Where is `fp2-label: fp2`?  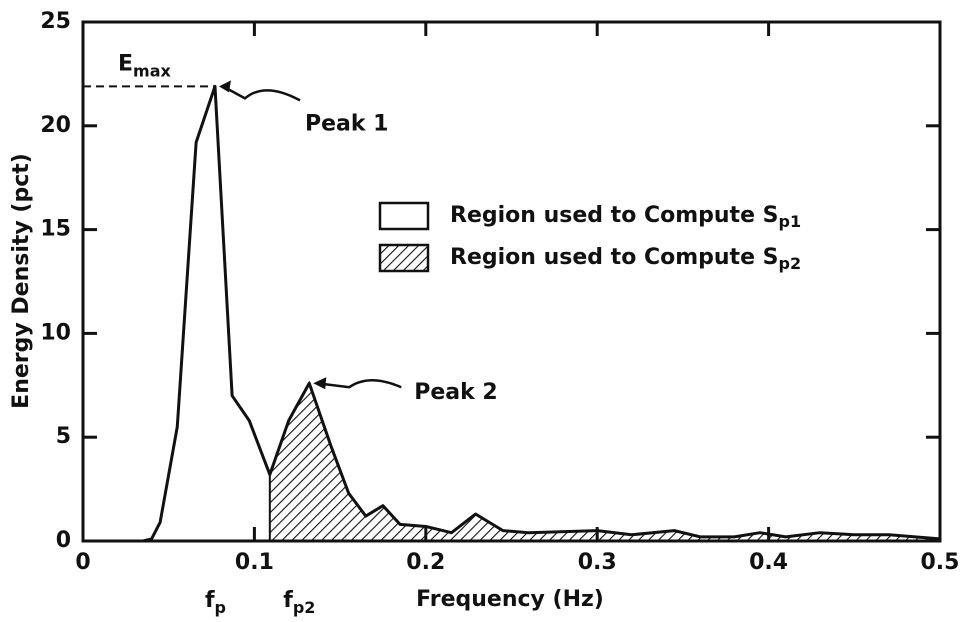
fp2-label: fp2 is located at coordinates (299, 602).